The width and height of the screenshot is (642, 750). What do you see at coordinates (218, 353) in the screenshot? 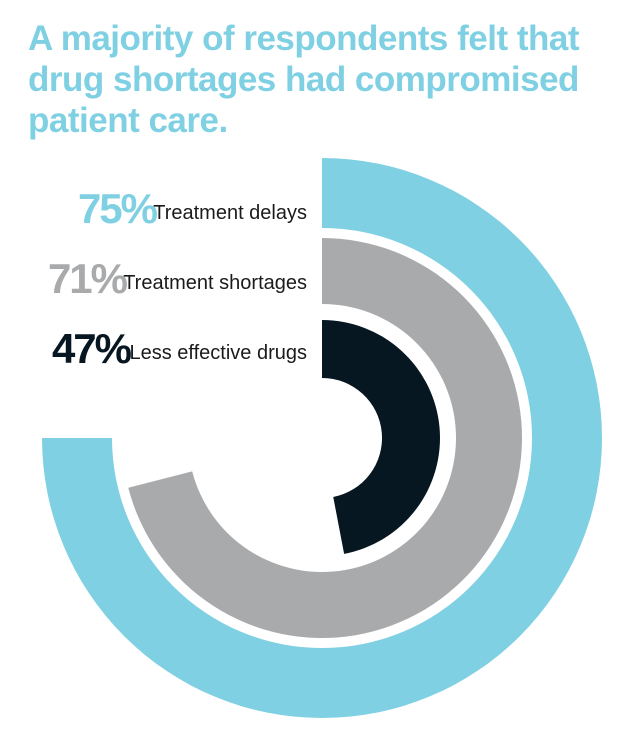
I see `category-label: Less effective drugs` at bounding box center [218, 353].